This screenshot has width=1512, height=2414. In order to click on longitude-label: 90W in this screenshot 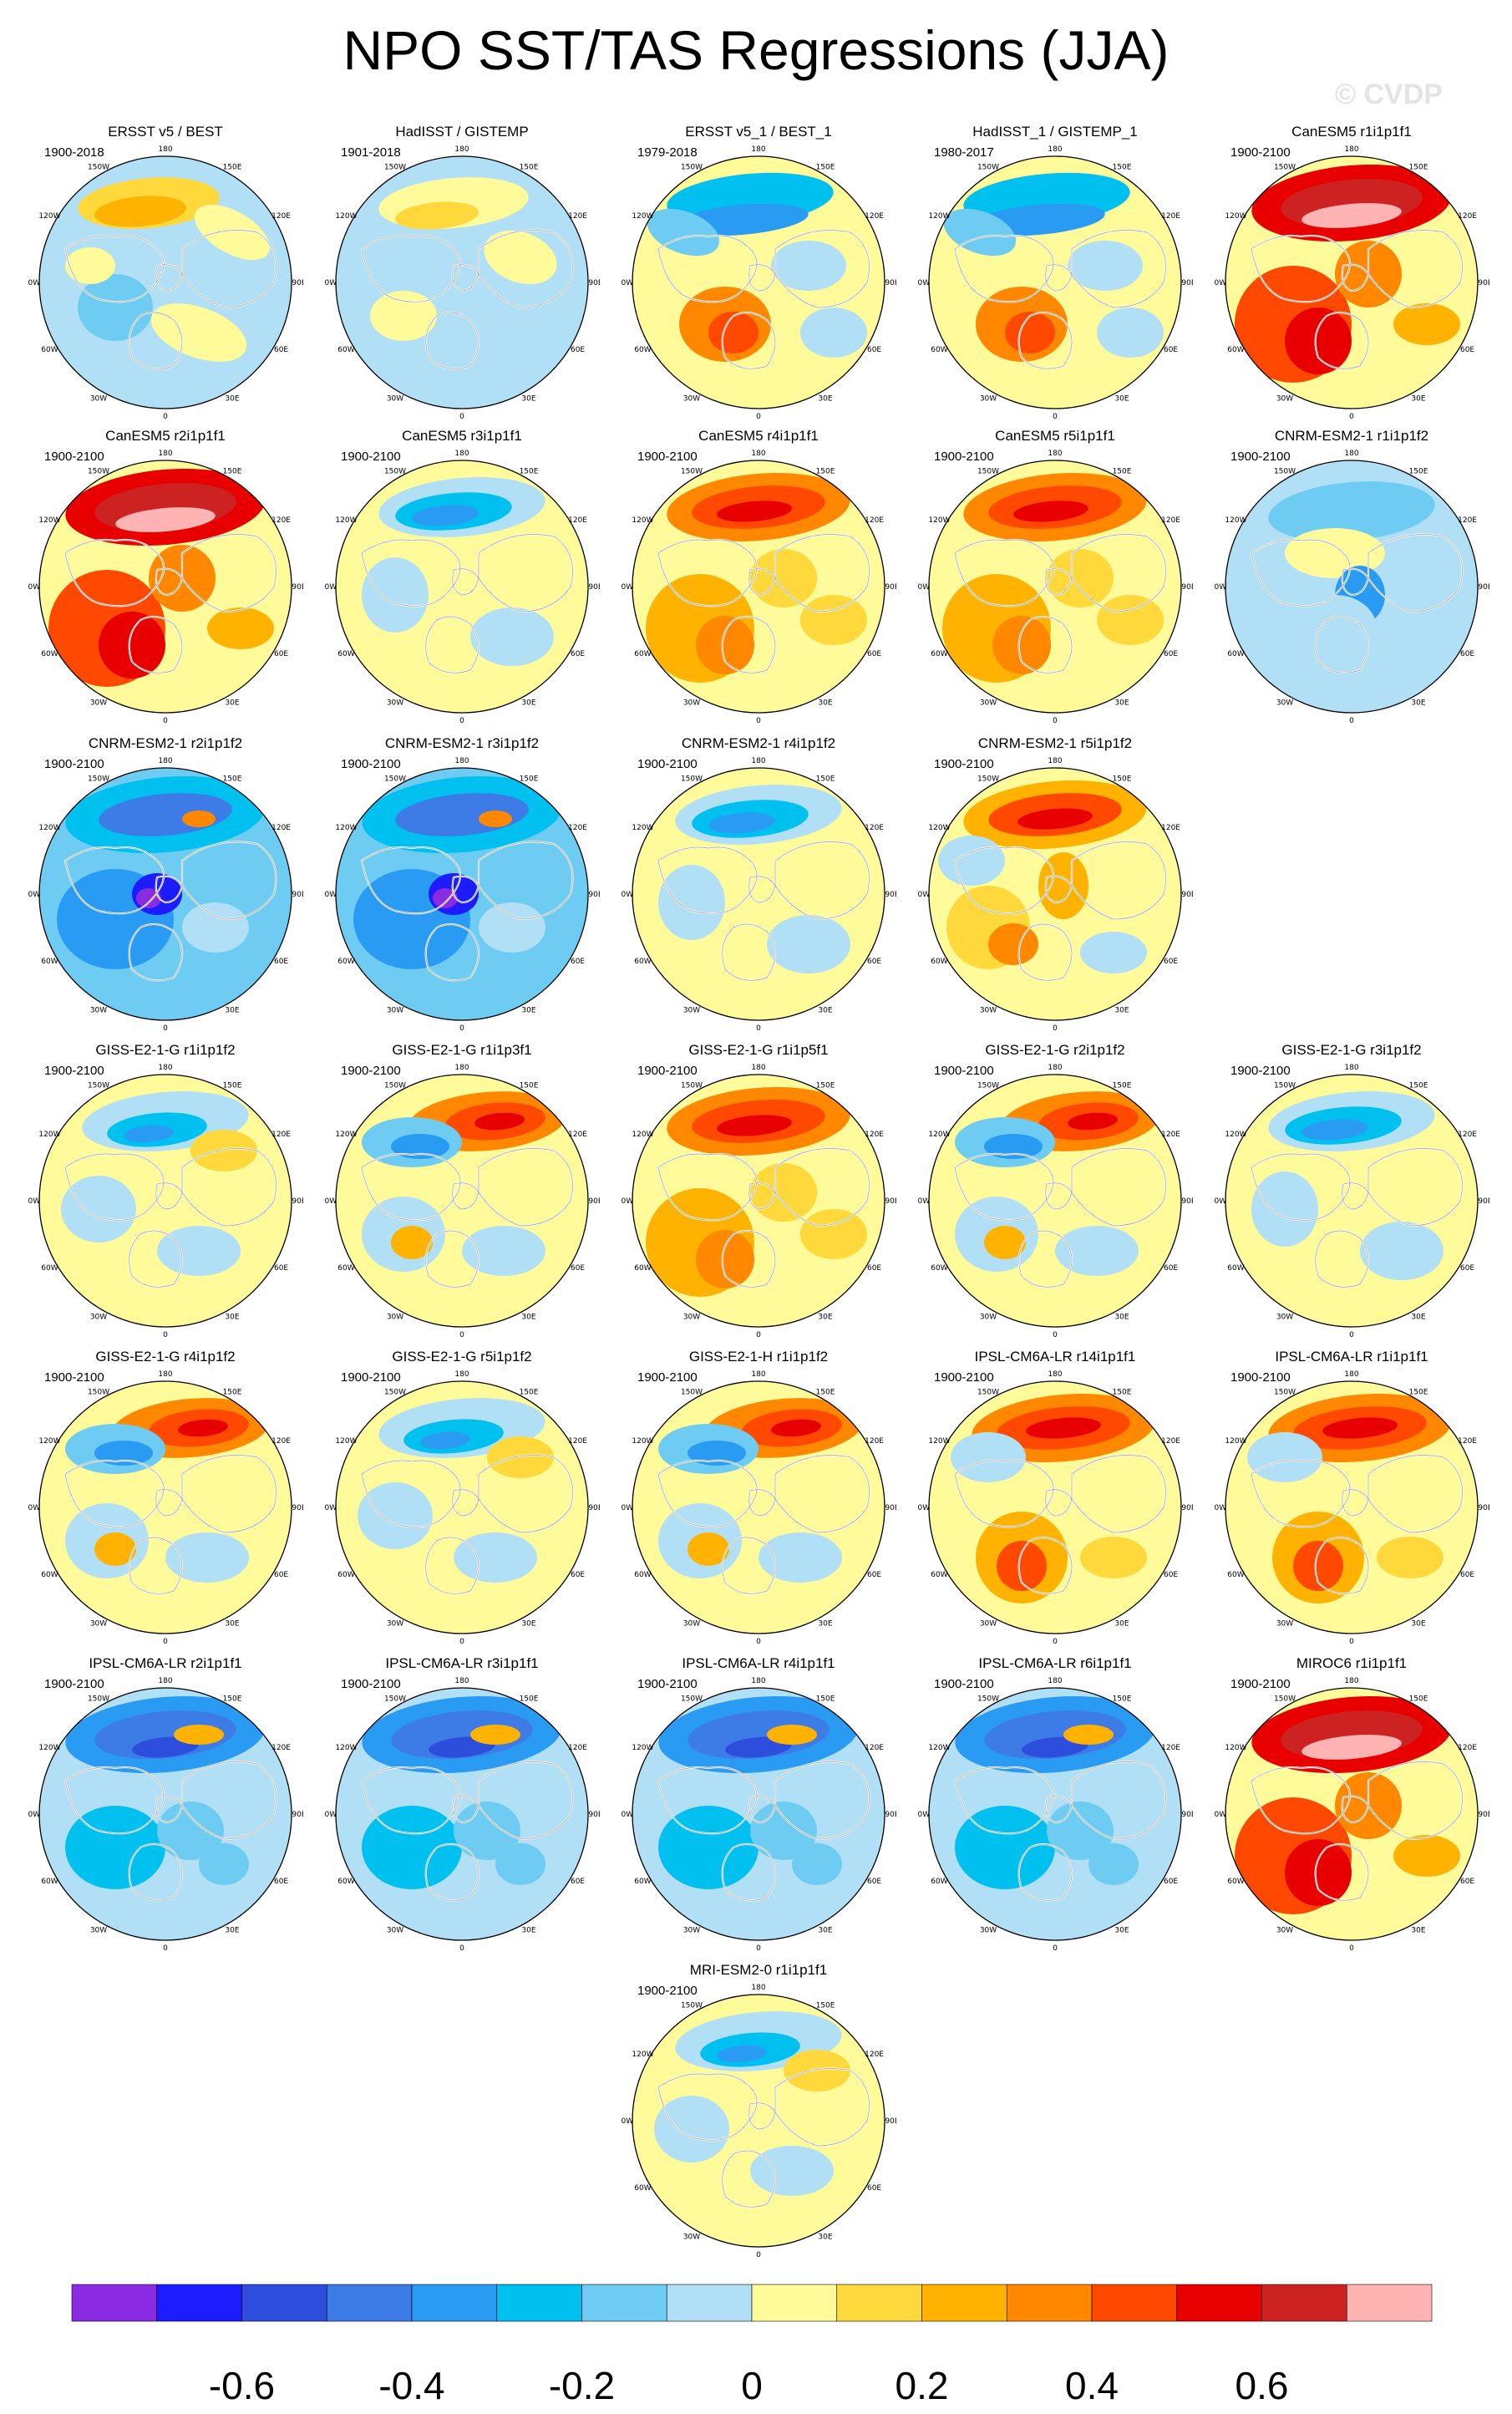, I will do `click(1220, 1815)`.